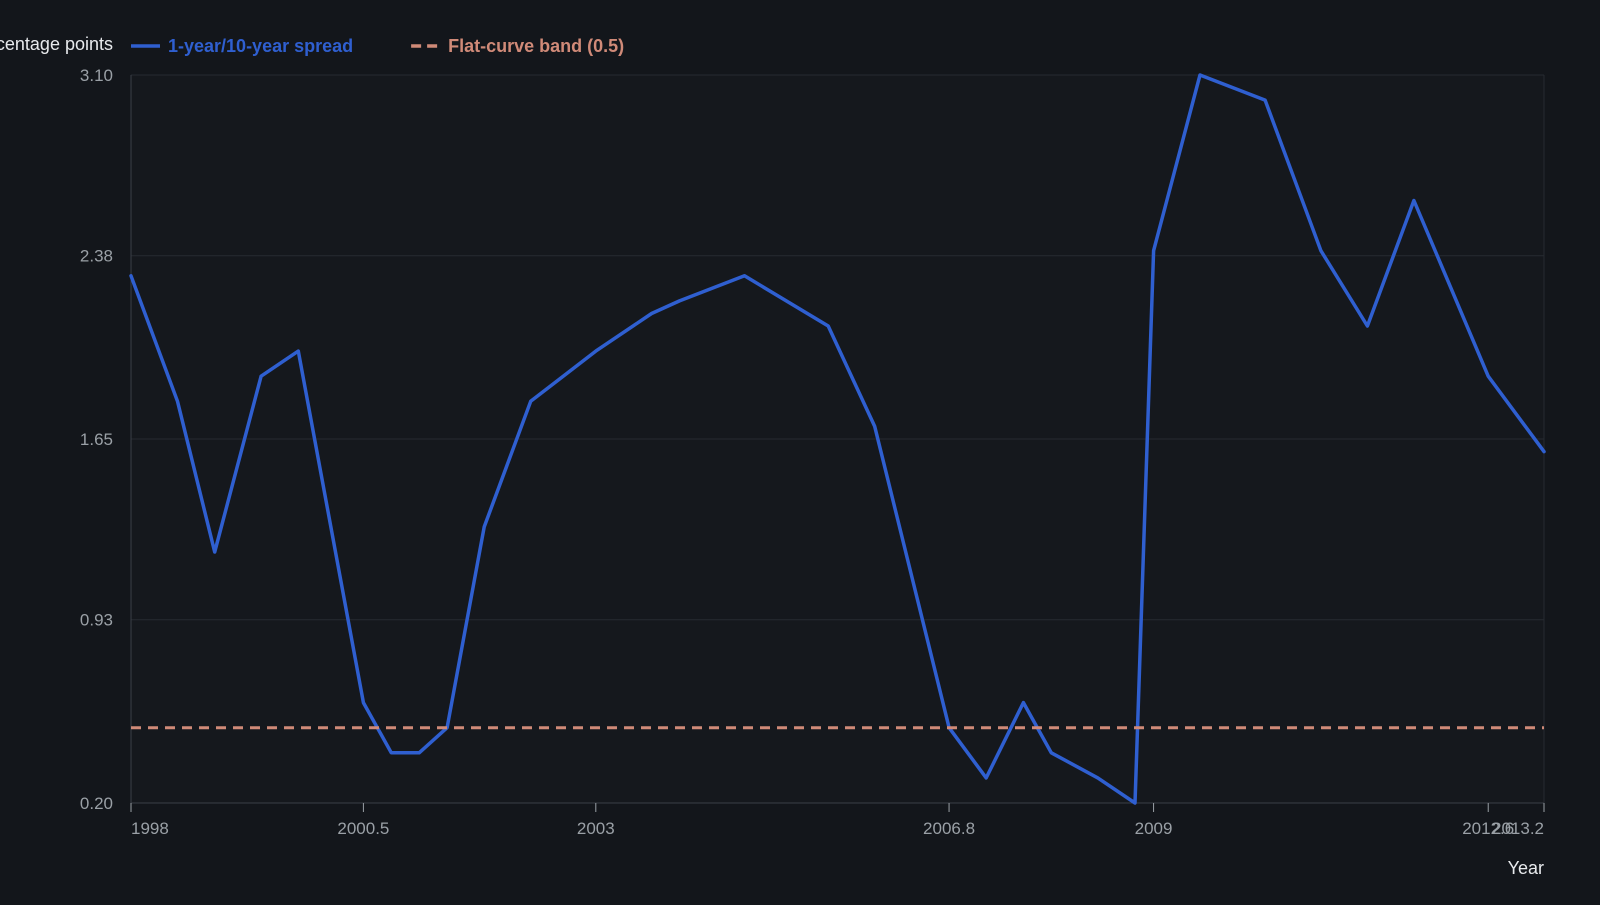 Image resolution: width=1600 pixels, height=905 pixels. Describe the element at coordinates (56, 44) in the screenshot. I see `y-axis-title: Percentage points` at that location.